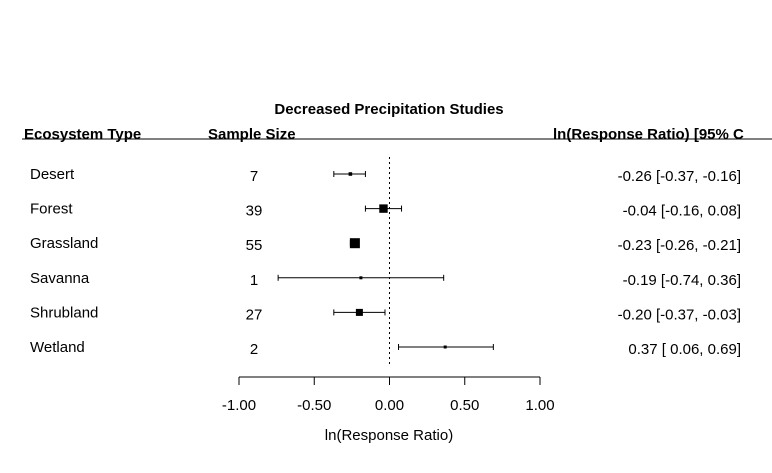  Describe the element at coordinates (254, 280) in the screenshot. I see `sample-size-value: 1` at that location.